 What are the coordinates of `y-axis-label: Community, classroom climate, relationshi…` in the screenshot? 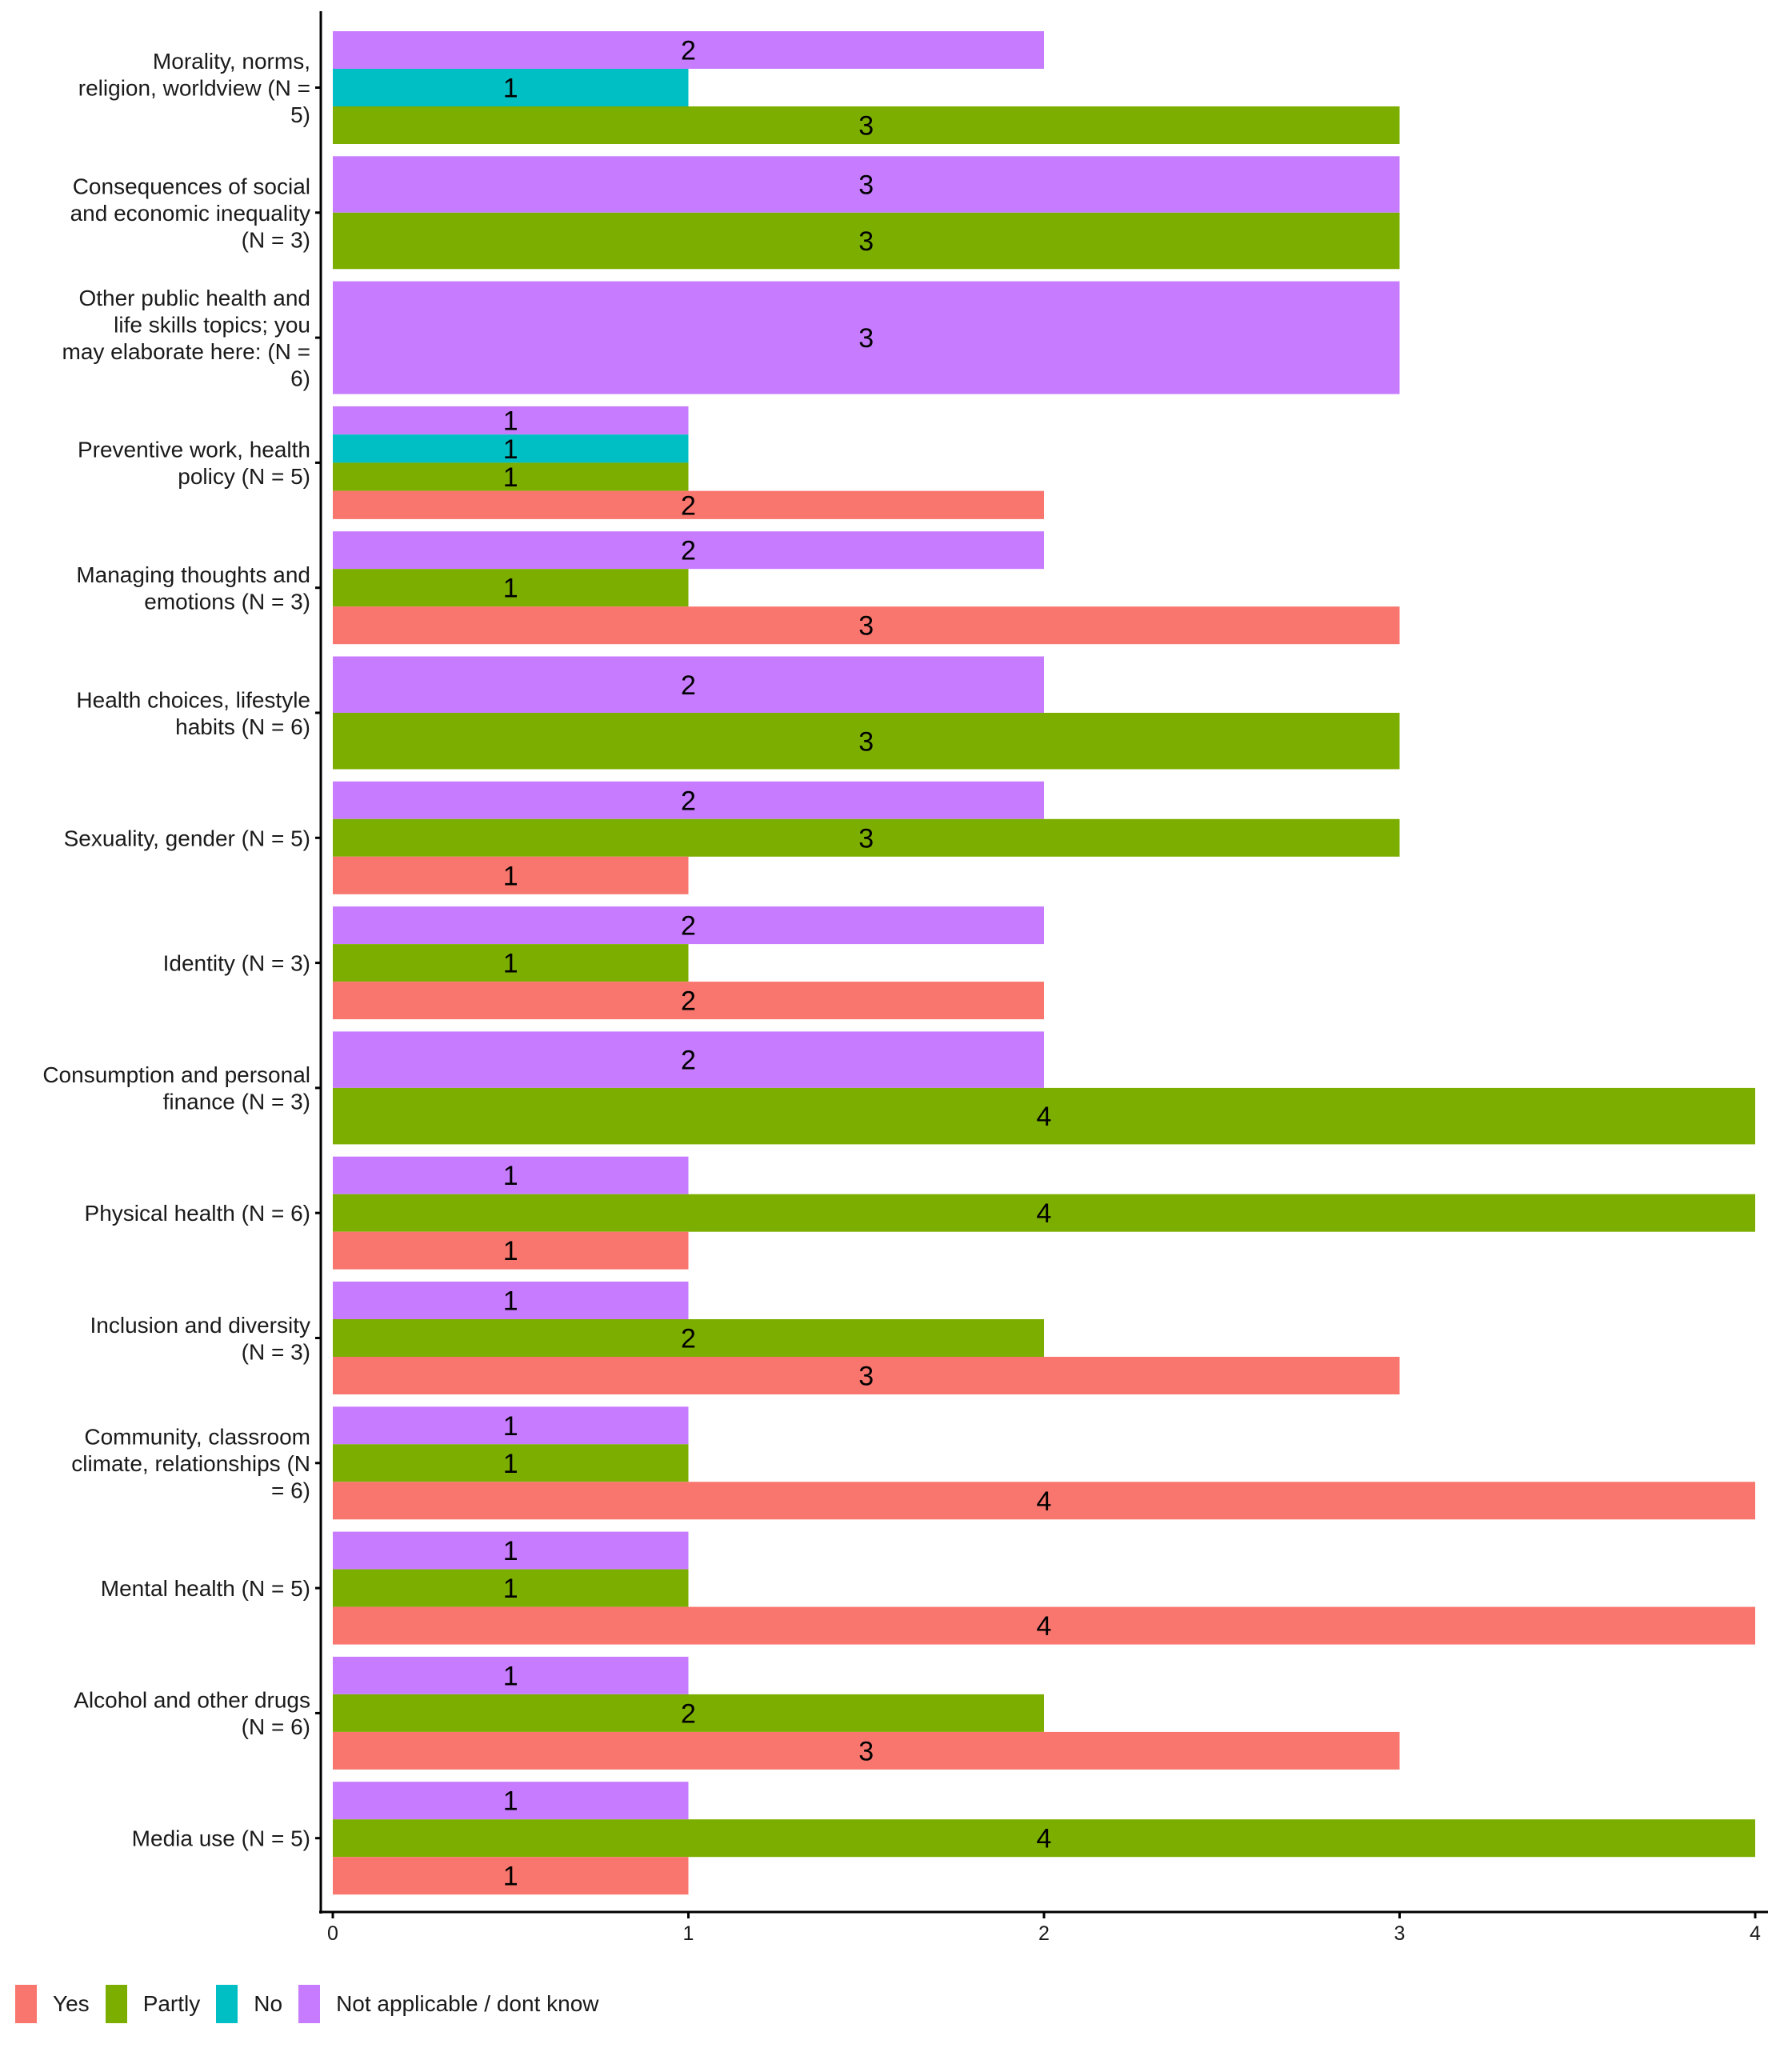 It's located at (190, 1463).